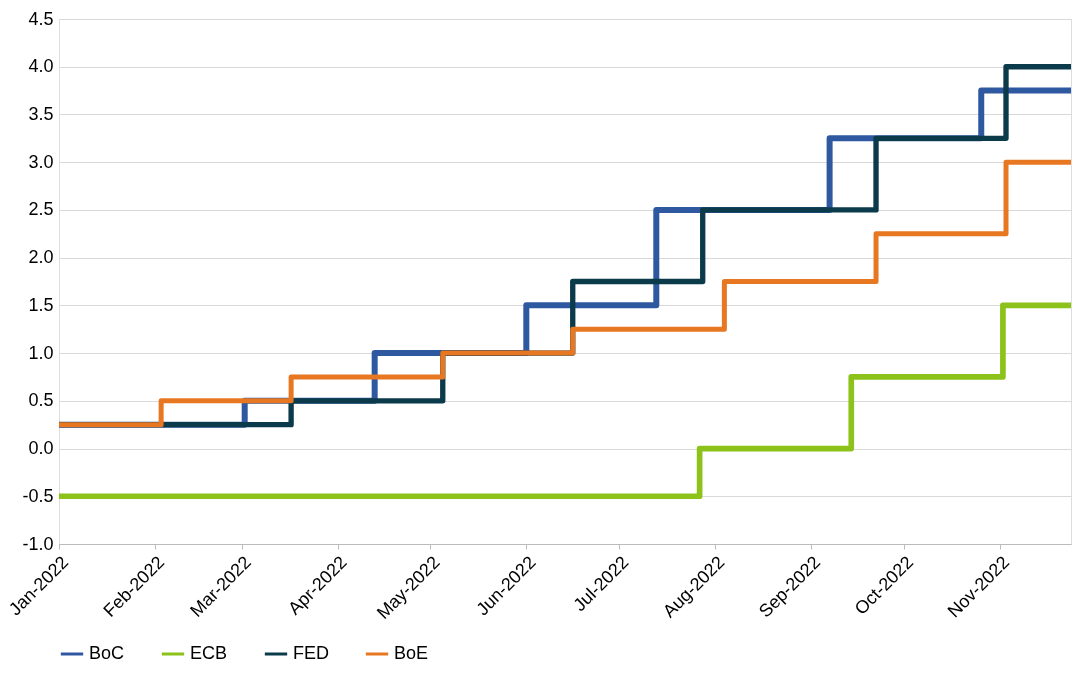  Describe the element at coordinates (41, 257) in the screenshot. I see `y-tick-label: 2.0` at that location.